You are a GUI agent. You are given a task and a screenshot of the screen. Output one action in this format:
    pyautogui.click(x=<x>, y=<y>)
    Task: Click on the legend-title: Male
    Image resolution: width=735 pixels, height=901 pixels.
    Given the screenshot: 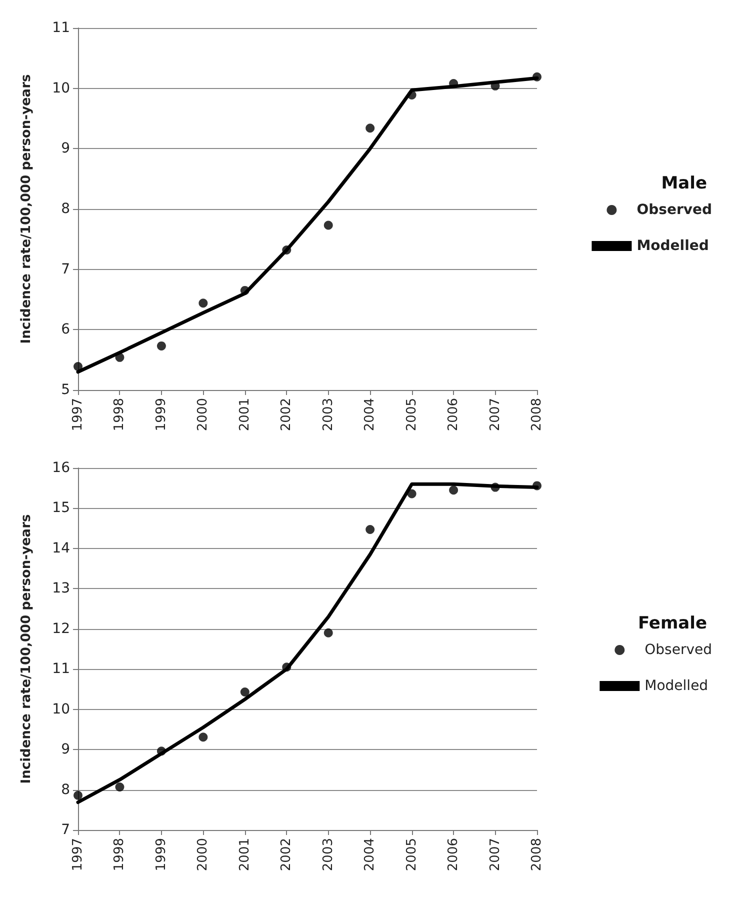 What is the action you would take?
    pyautogui.click(x=684, y=184)
    